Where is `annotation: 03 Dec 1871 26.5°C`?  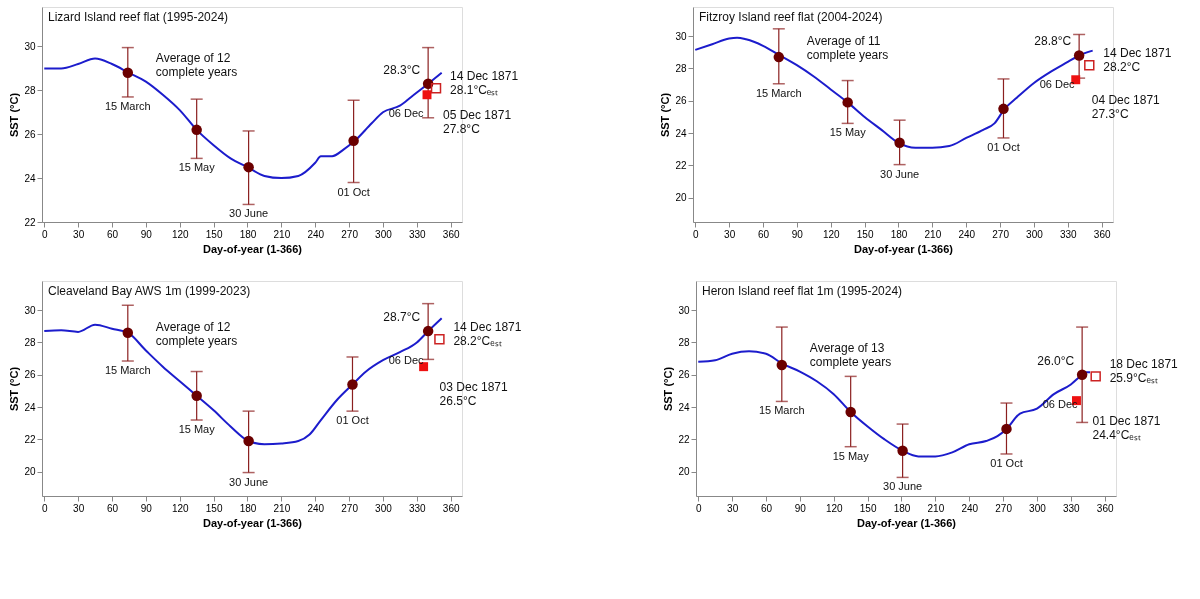
annotation: 03 Dec 1871 26.5°C is located at coordinates (473, 393).